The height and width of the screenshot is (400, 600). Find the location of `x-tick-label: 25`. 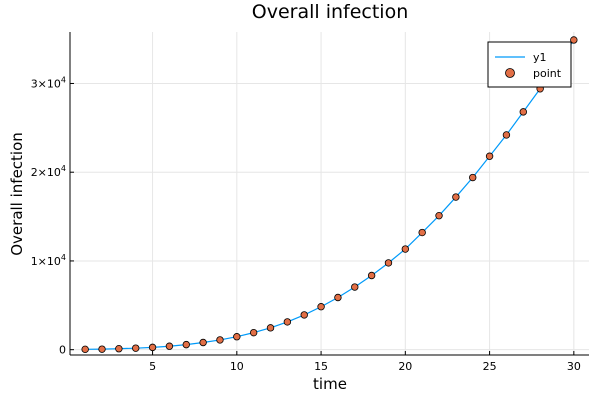

x-tick-label: 25 is located at coordinates (490, 366).